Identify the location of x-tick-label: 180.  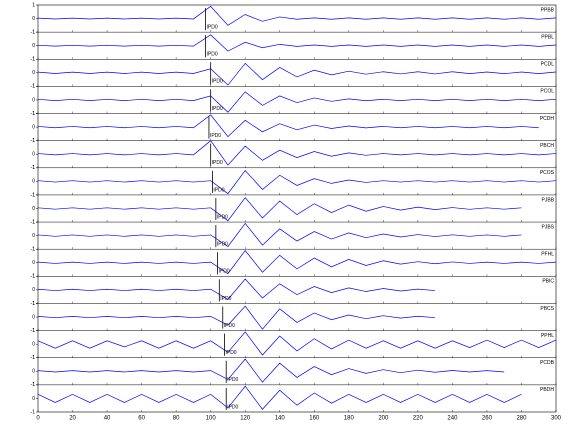
(349, 419).